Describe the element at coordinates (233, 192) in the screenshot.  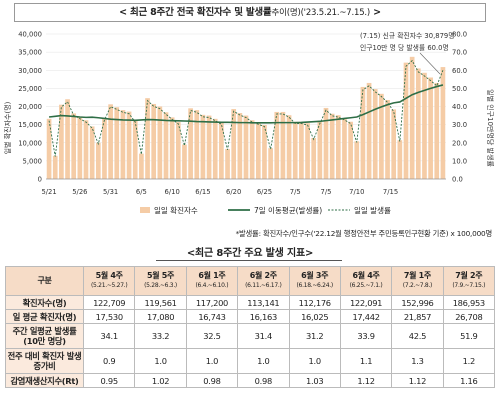
I see `x-tick: 6/20` at that location.